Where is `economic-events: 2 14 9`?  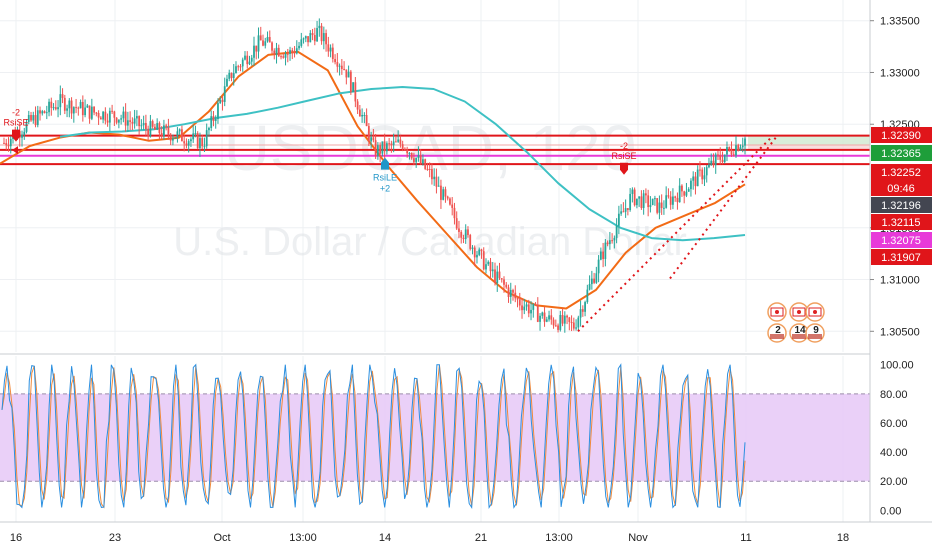 economic-events: 2 14 9 is located at coordinates (796, 322).